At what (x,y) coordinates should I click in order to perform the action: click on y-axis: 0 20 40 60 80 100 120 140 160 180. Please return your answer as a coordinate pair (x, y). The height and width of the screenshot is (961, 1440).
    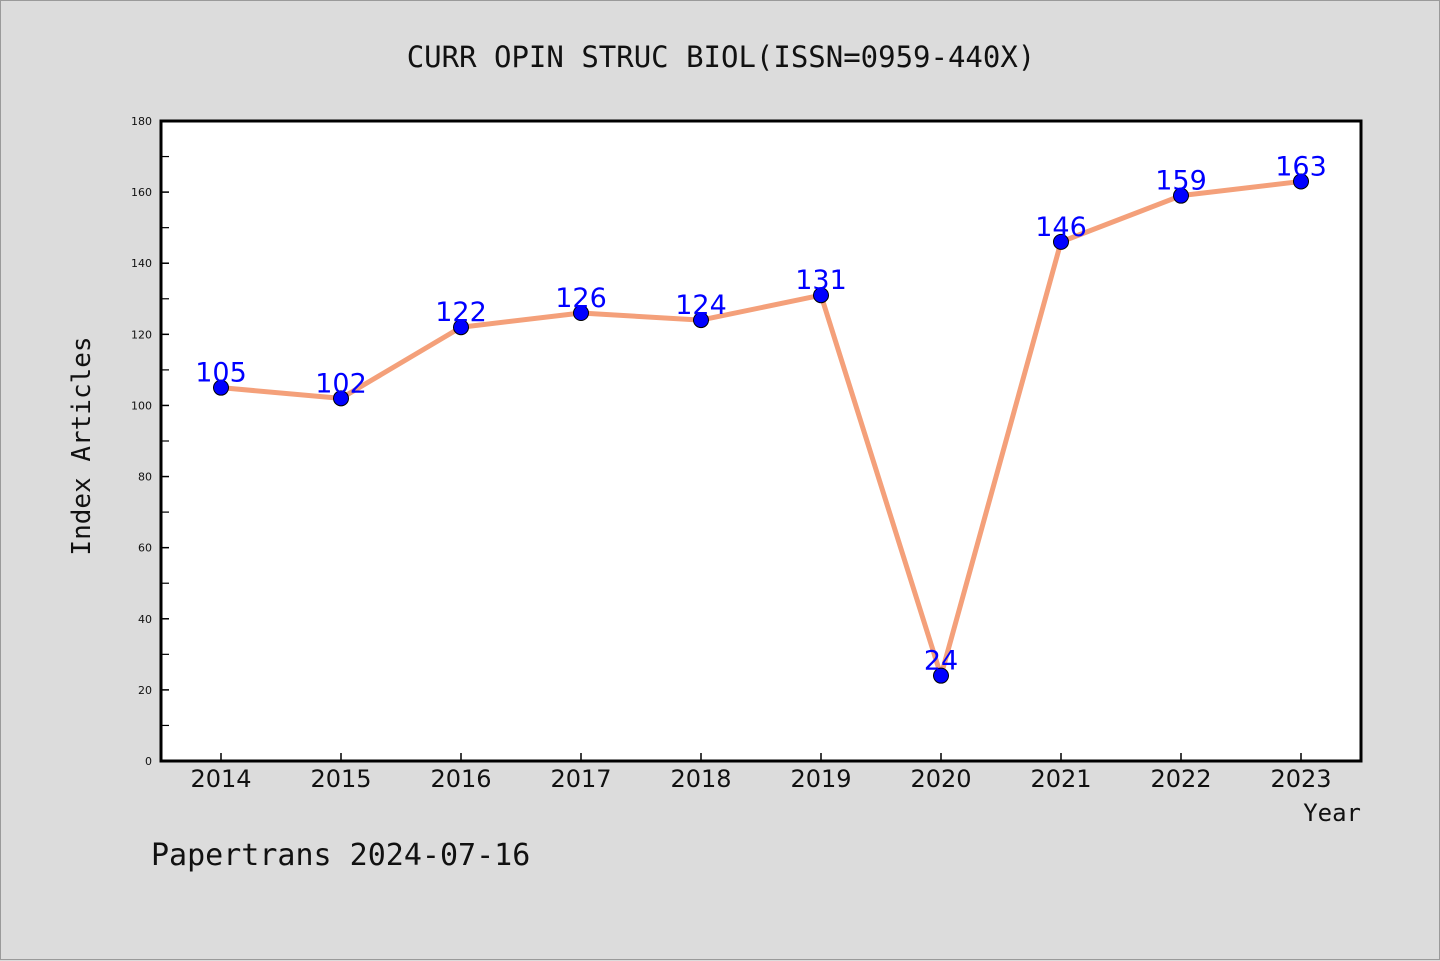
    Looking at the image, I should click on (150, 441).